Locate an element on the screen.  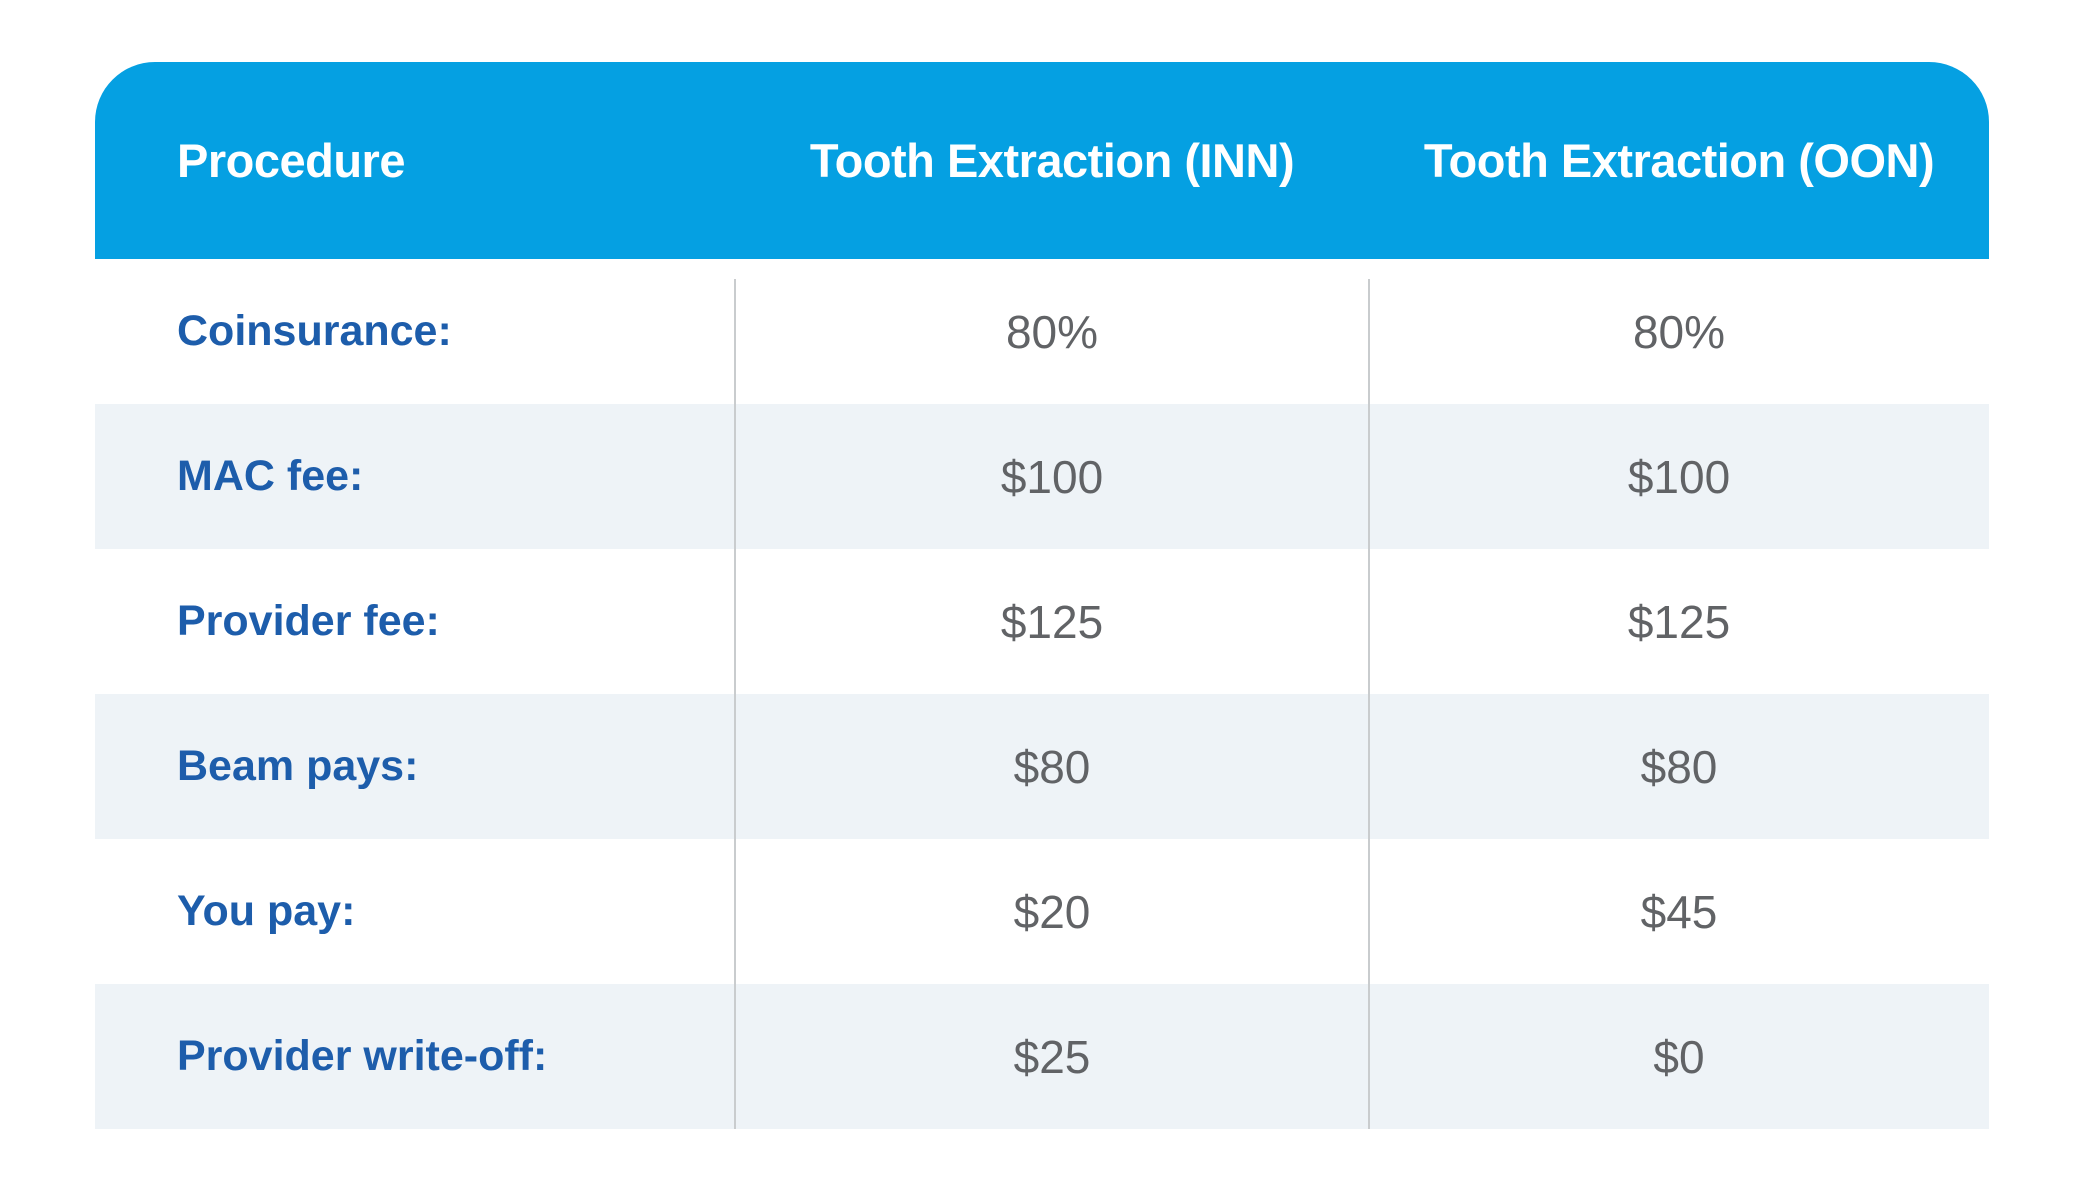
oon-value: $100 is located at coordinates (1679, 476).